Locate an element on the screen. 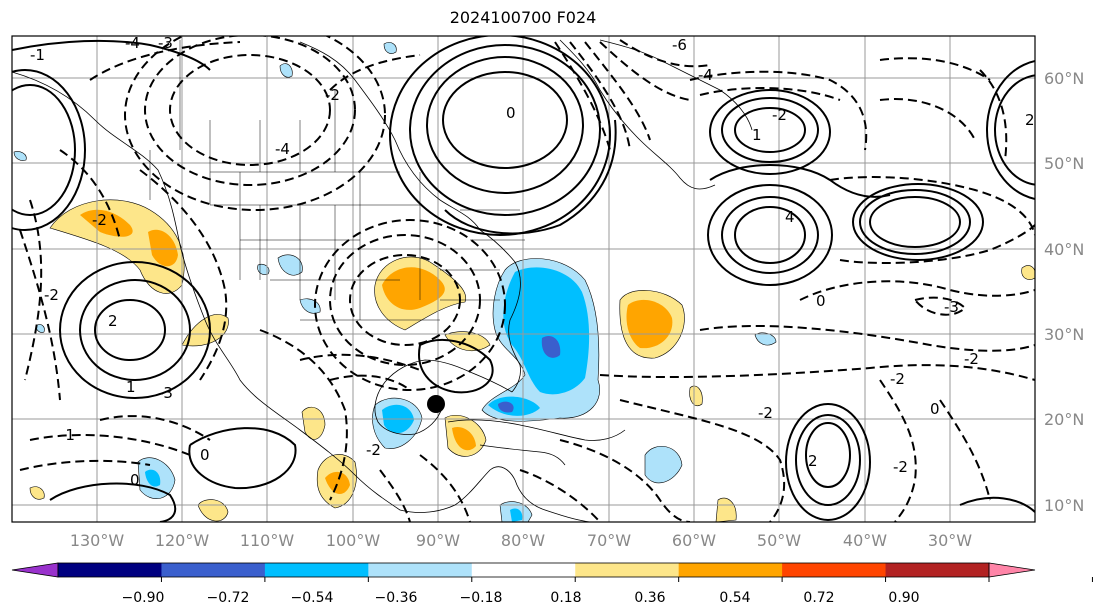 The width and height of the screenshot is (1105, 615). colorbar-tick-label: 0.90 is located at coordinates (903, 598).